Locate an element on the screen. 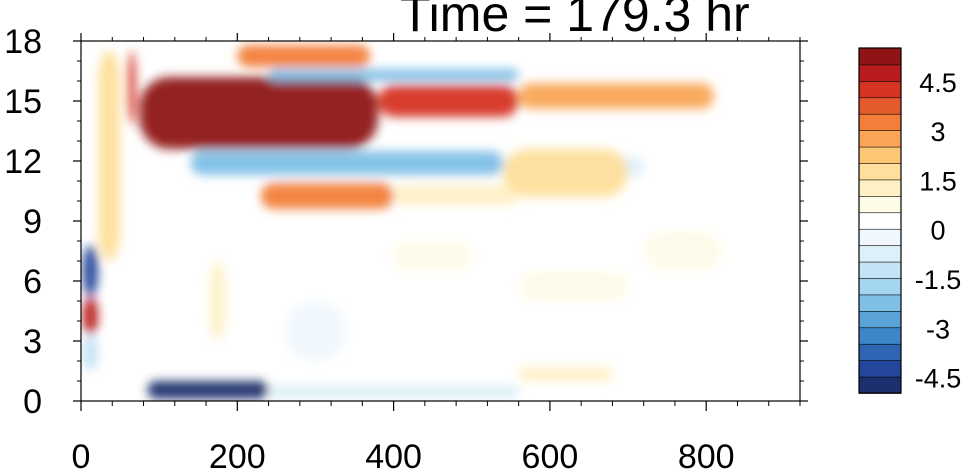 The width and height of the screenshot is (965, 473). colorbar-label: -4.5 is located at coordinates (938, 379).